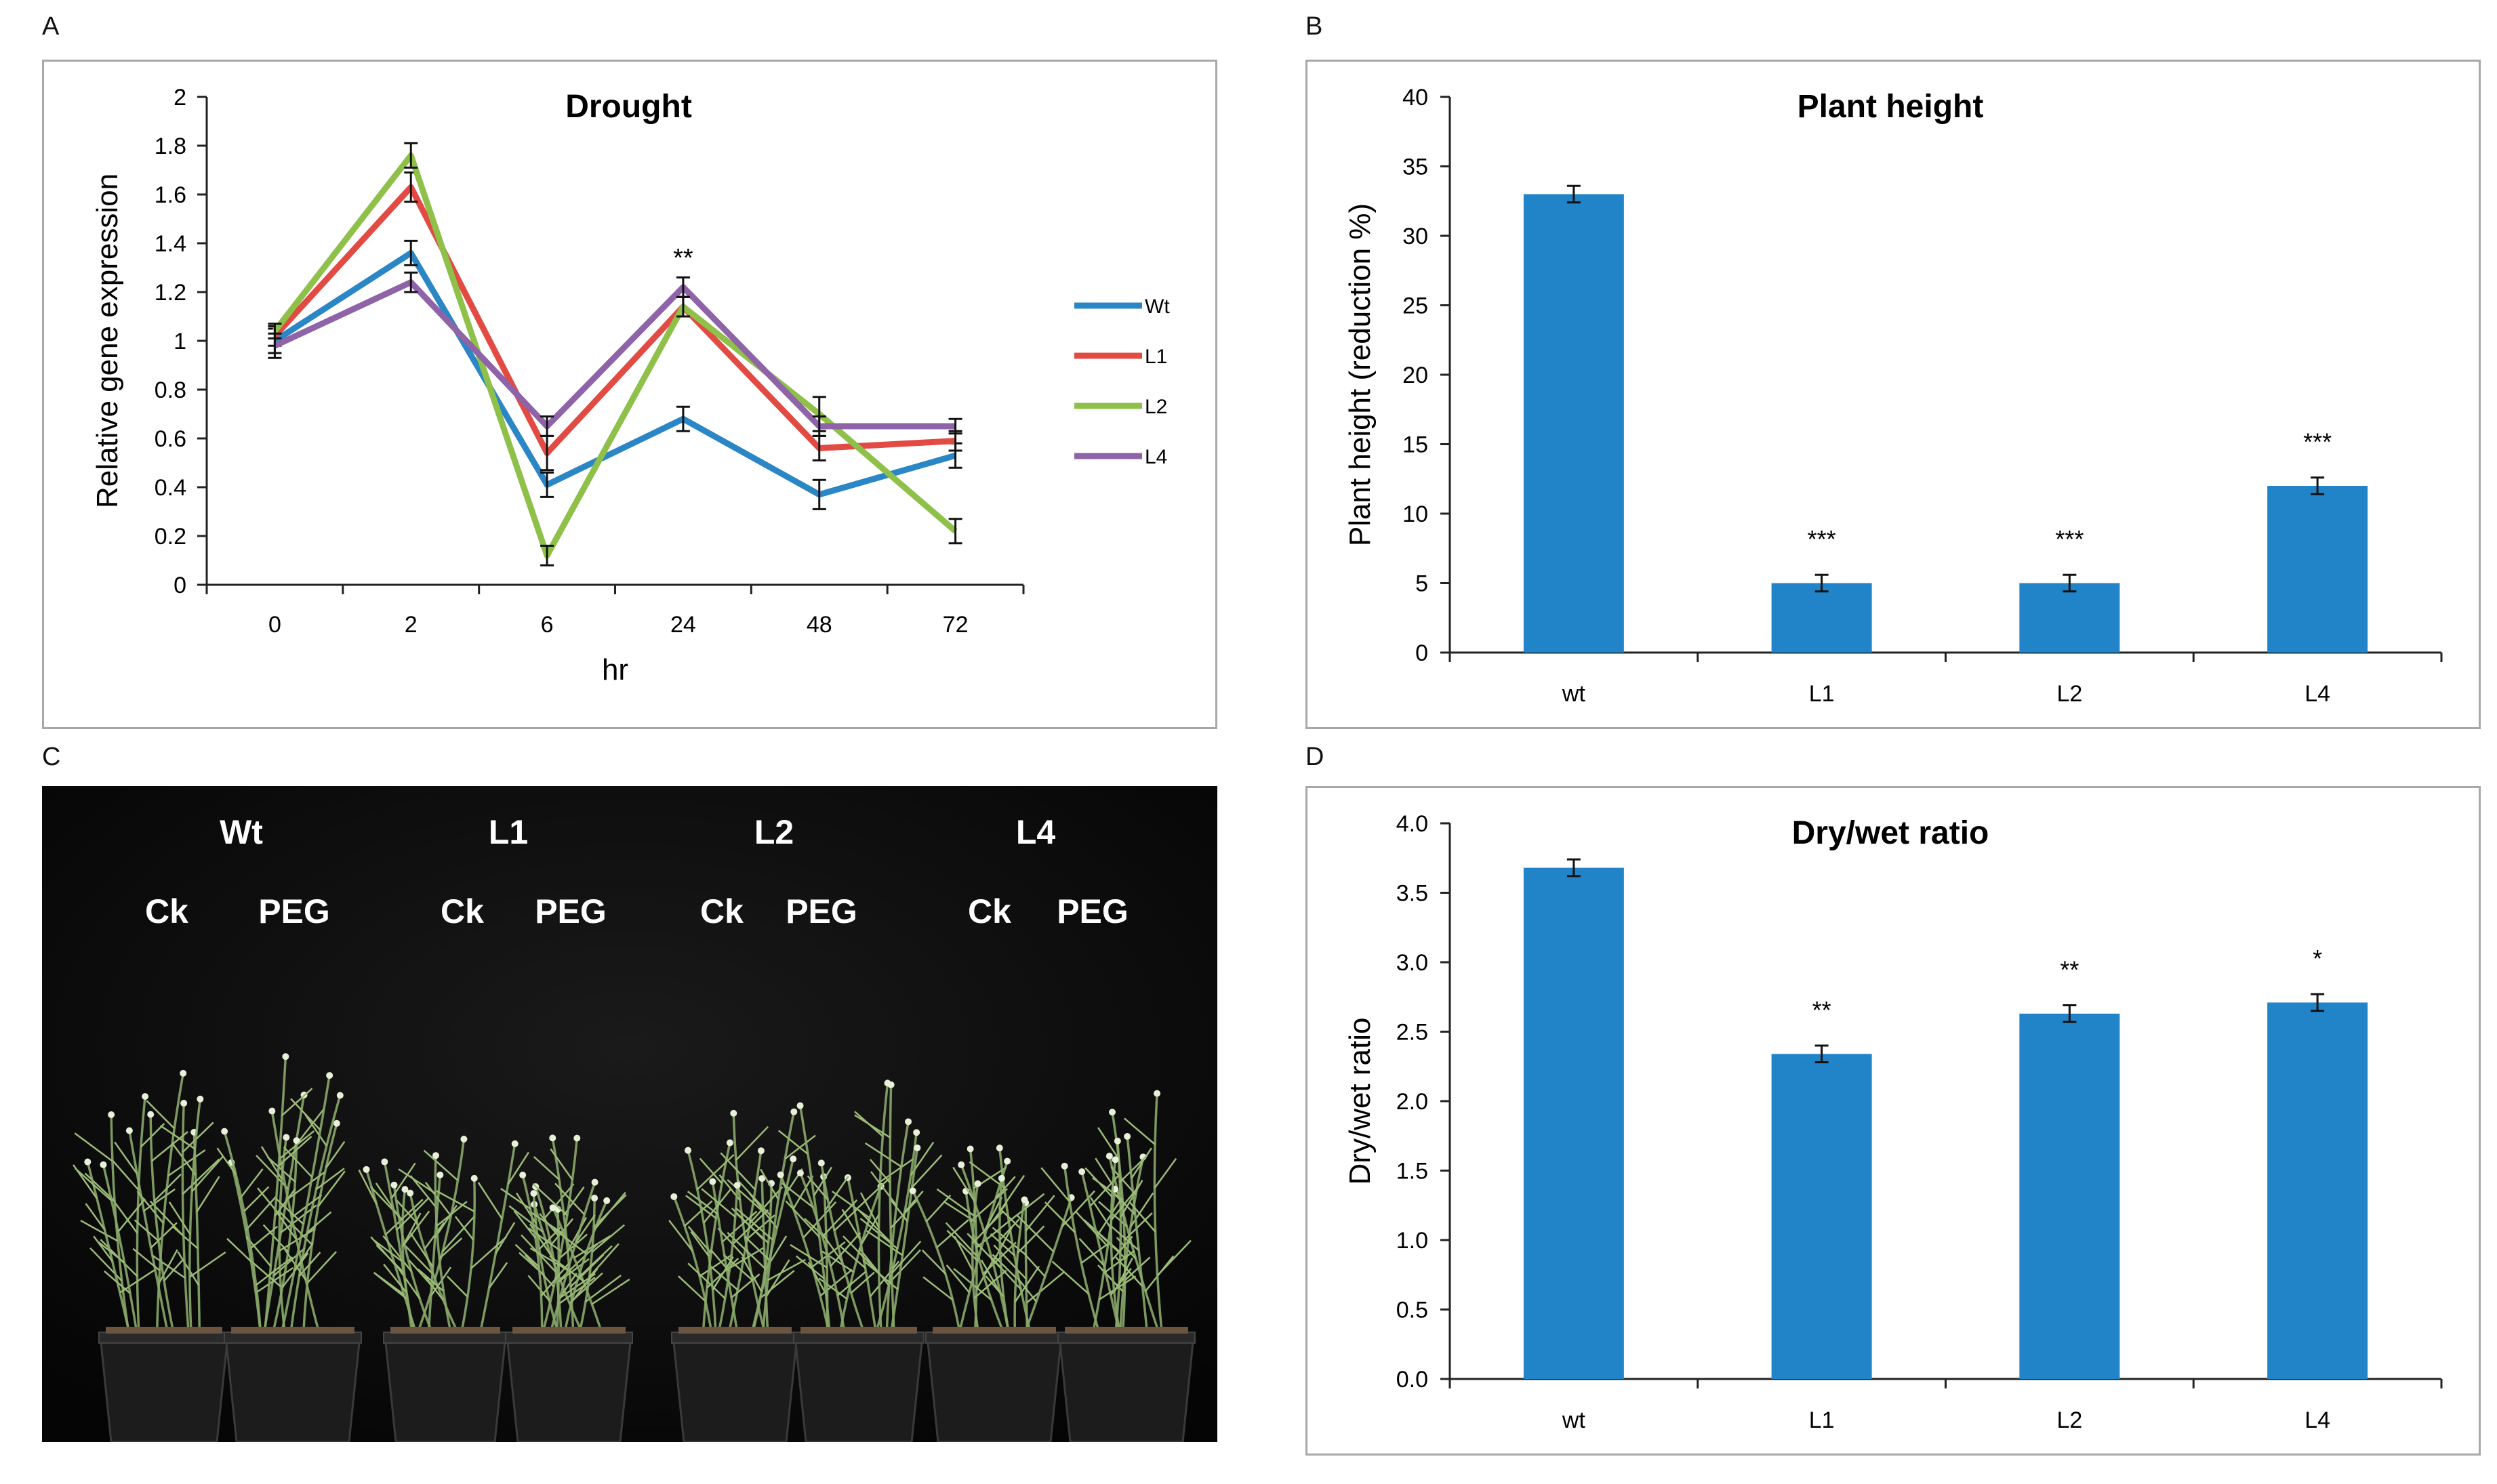 The image size is (2497, 1484). I want to click on significance-label: ***, so click(1822, 539).